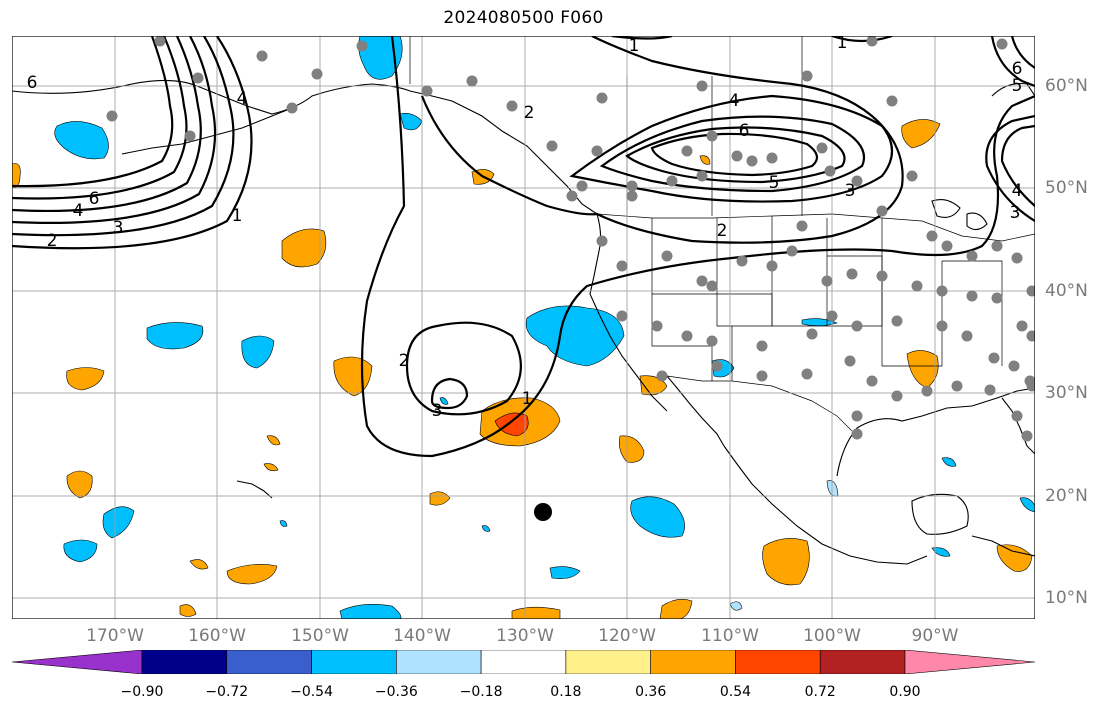 Image resolution: width=1105 pixels, height=712 pixels. What do you see at coordinates (832, 636) in the screenshot?
I see `lon-label-100w: 100°W` at bounding box center [832, 636].